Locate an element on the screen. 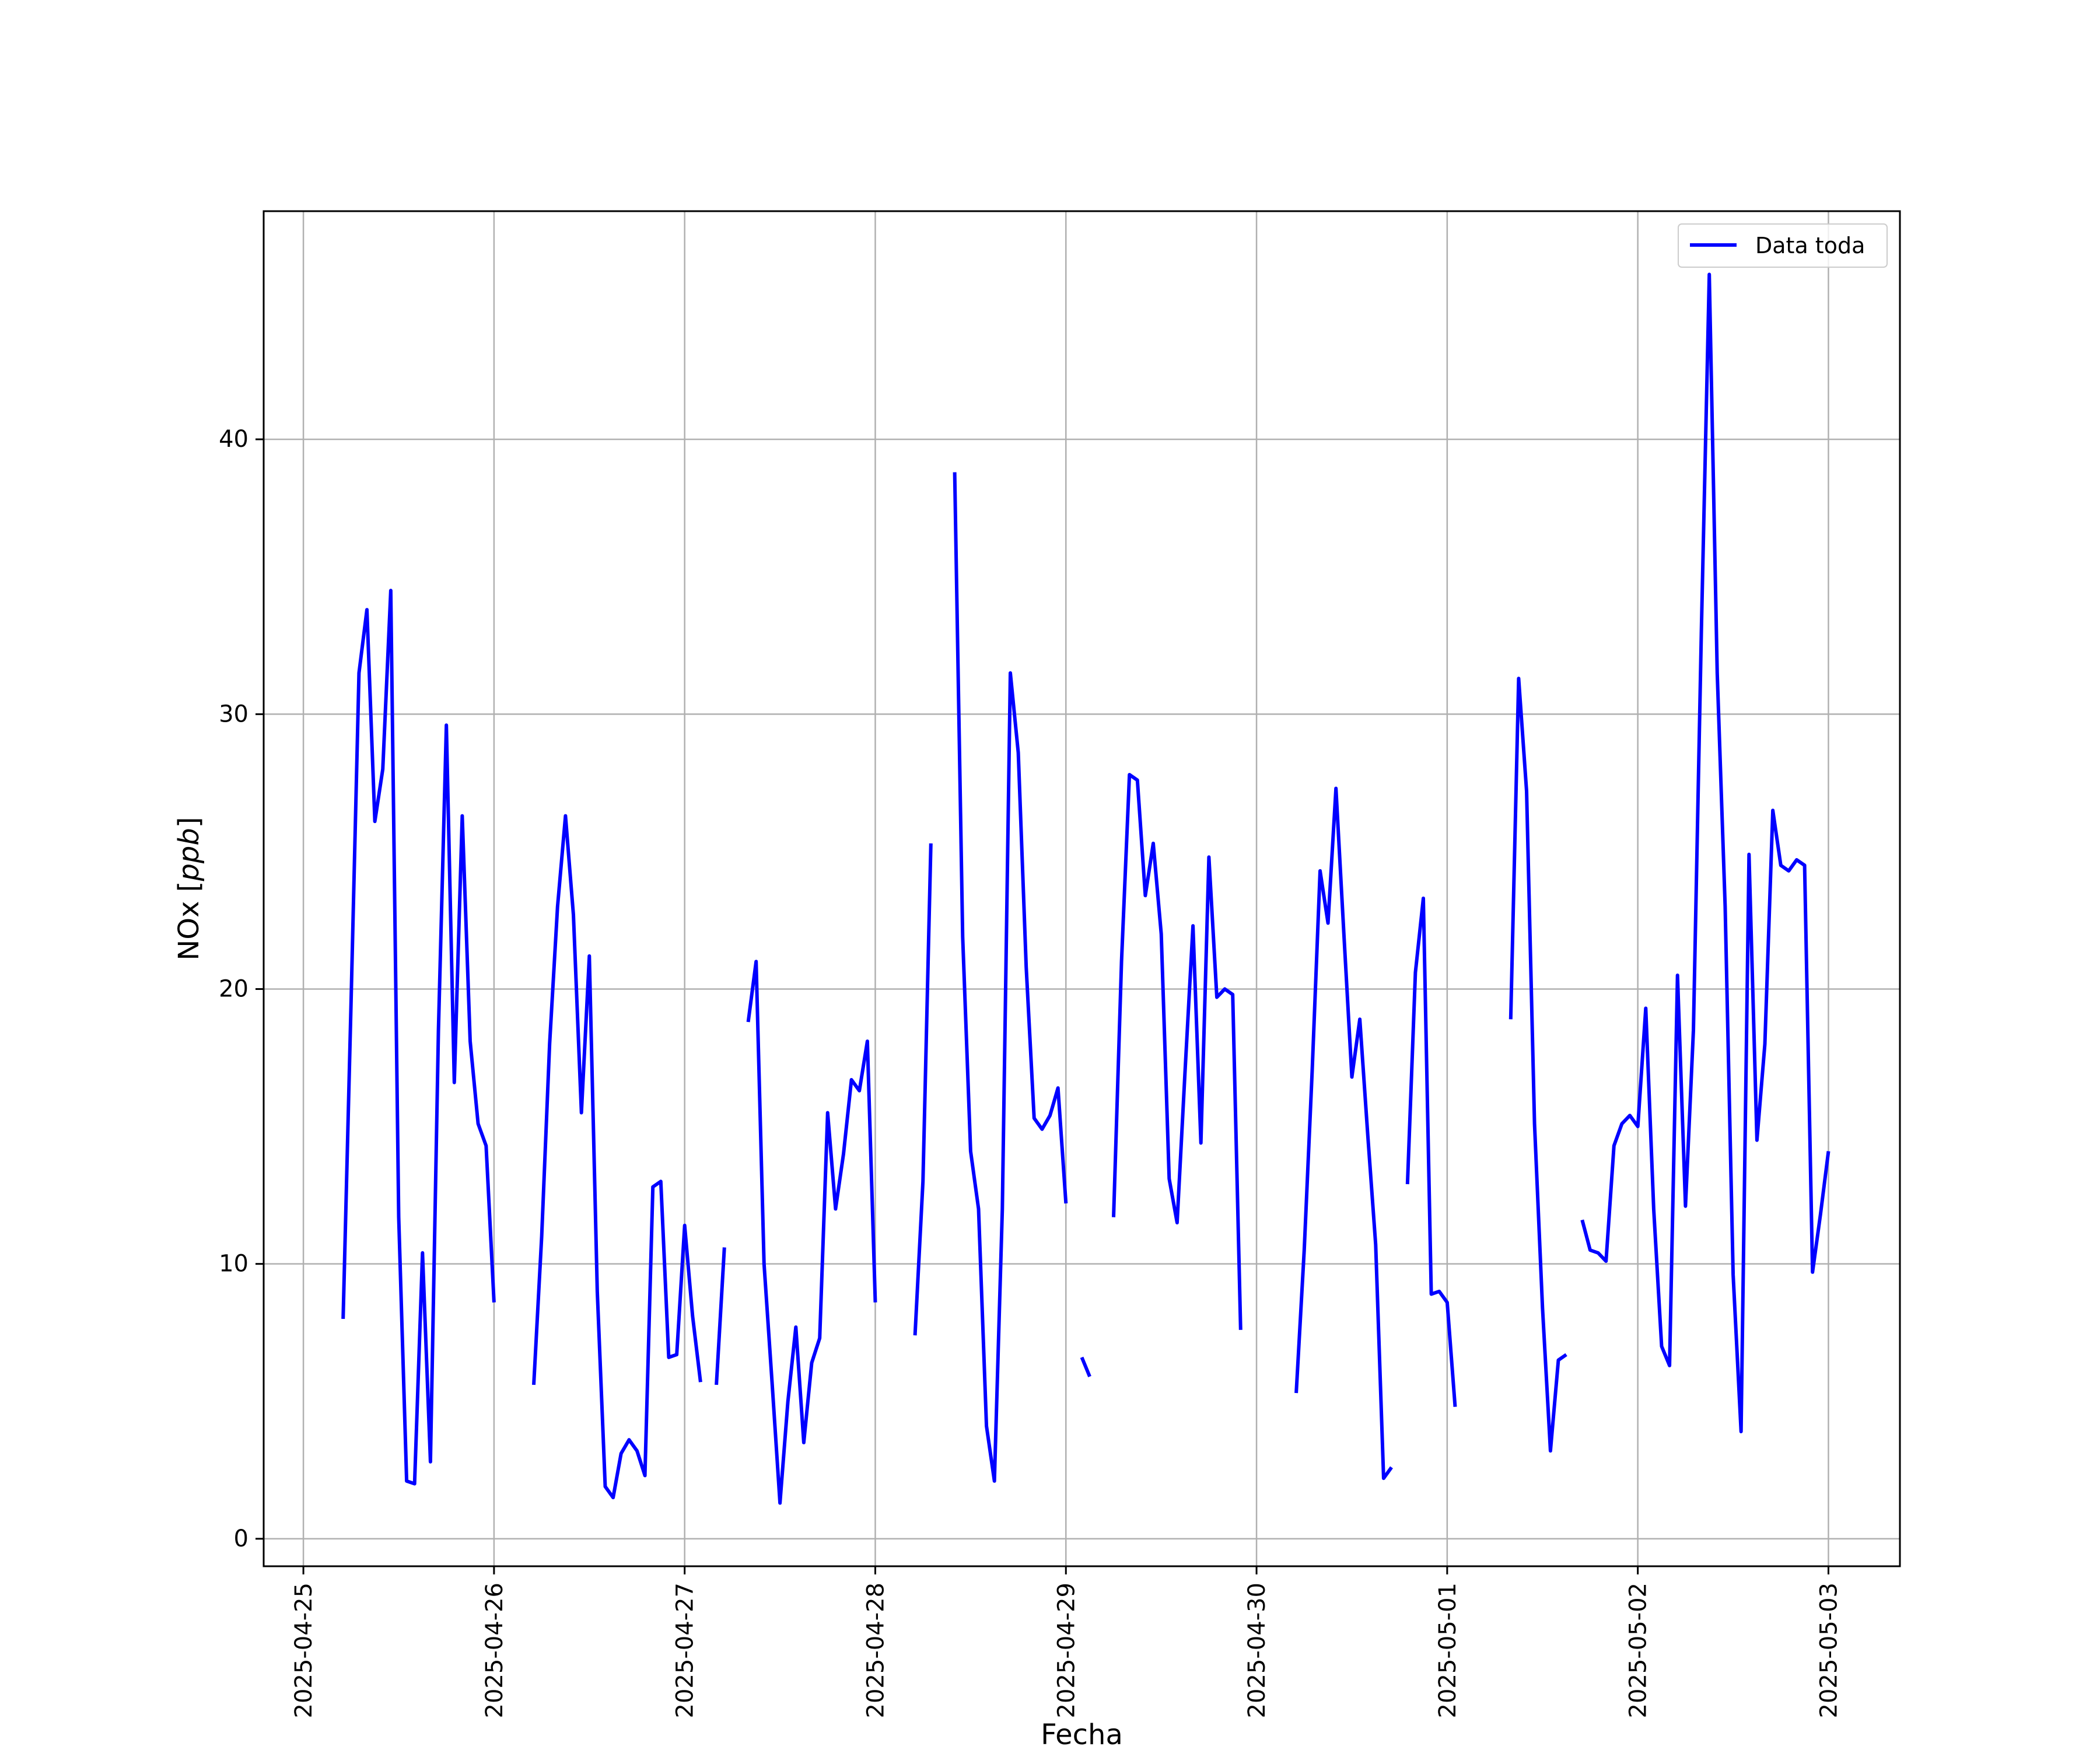 This screenshot has width=2100, height=1750. x-tick-label: 2025-04-29 is located at coordinates (1066, 1650).